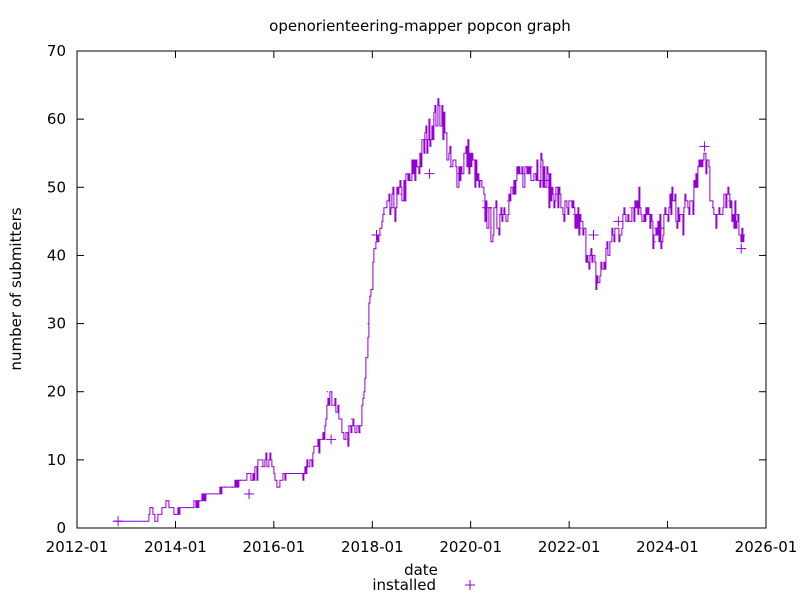 This screenshot has width=800, height=600. I want to click on y-tick-label: 0, so click(61, 528).